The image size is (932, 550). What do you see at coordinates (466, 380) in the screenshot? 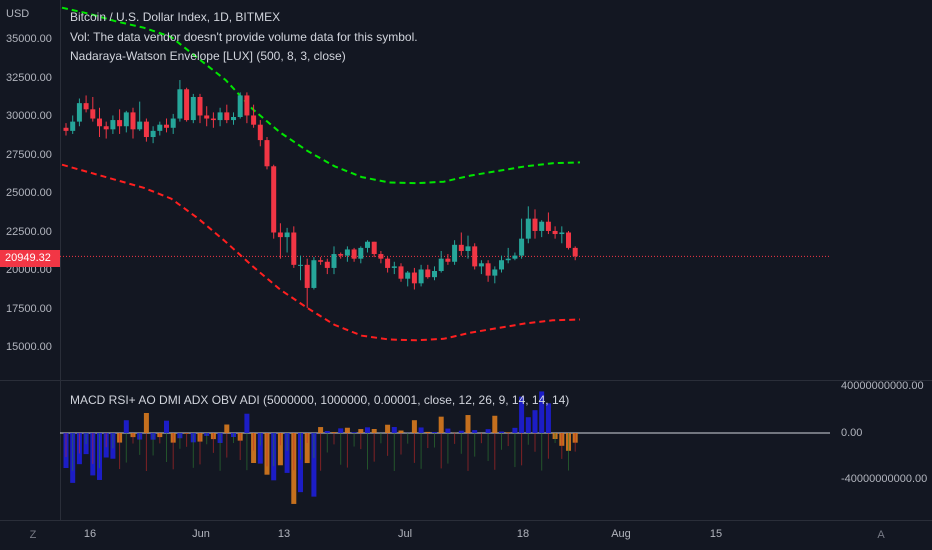
I see `pane-divider` at bounding box center [466, 380].